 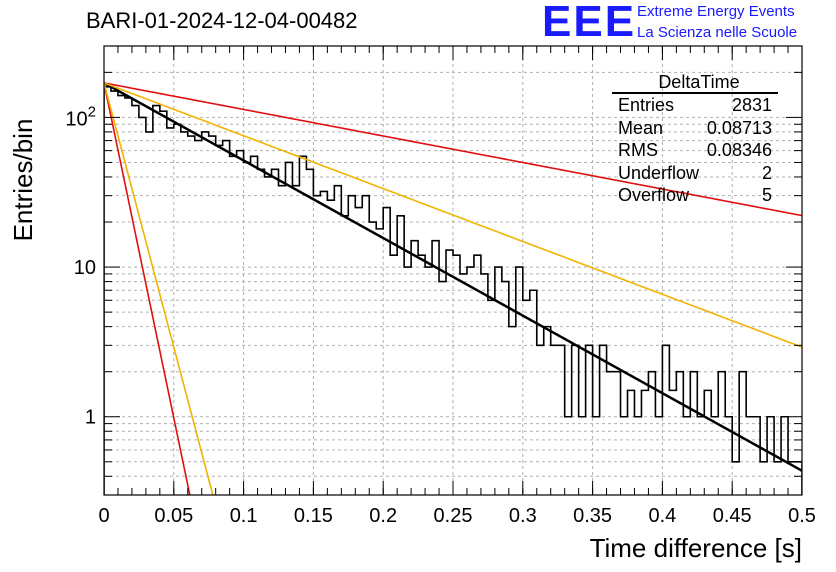 What do you see at coordinates (90, 418) in the screenshot?
I see `y-tick-label: 1` at bounding box center [90, 418].